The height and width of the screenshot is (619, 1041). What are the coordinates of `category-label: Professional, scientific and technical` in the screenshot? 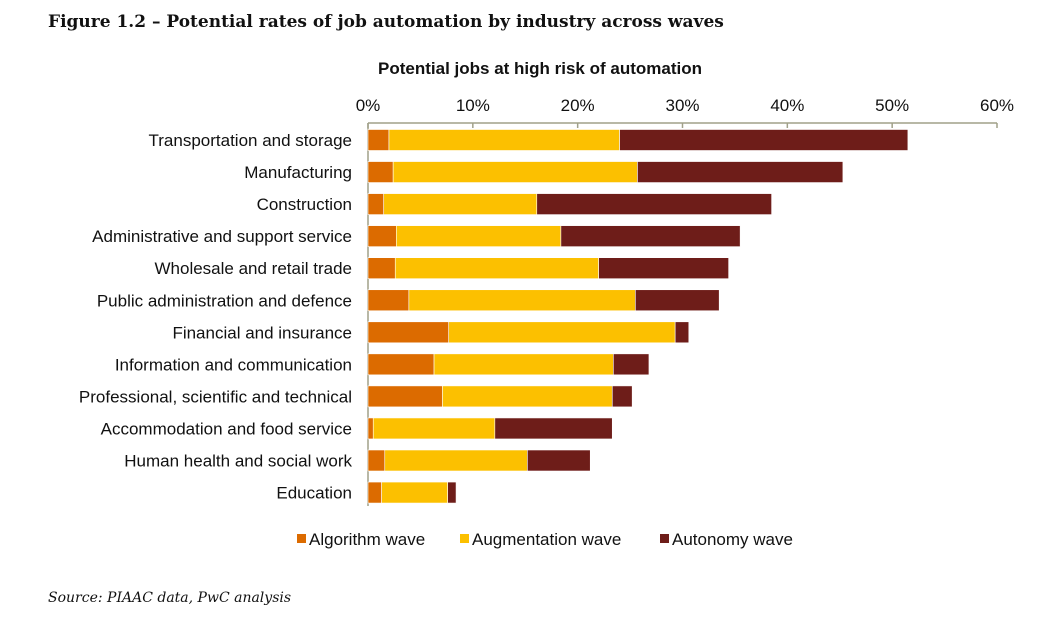 It's located at (215, 396).